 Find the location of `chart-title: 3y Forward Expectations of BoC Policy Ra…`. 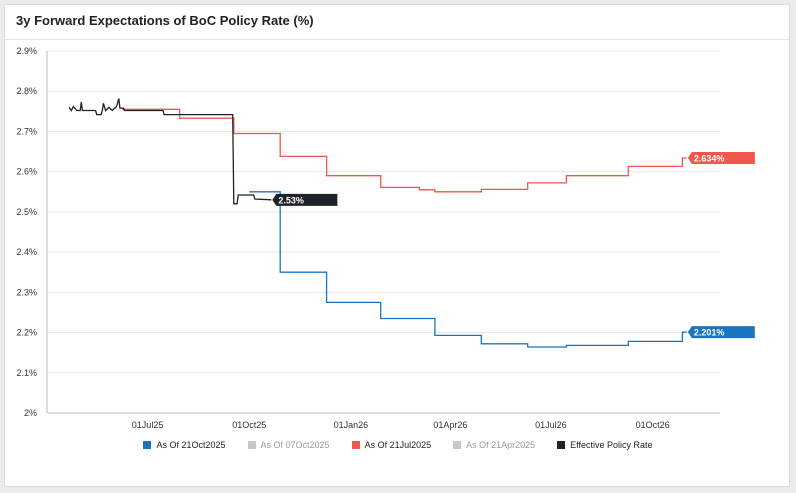

chart-title: 3y Forward Expectations of BoC Policy Ra… is located at coordinates (165, 20).